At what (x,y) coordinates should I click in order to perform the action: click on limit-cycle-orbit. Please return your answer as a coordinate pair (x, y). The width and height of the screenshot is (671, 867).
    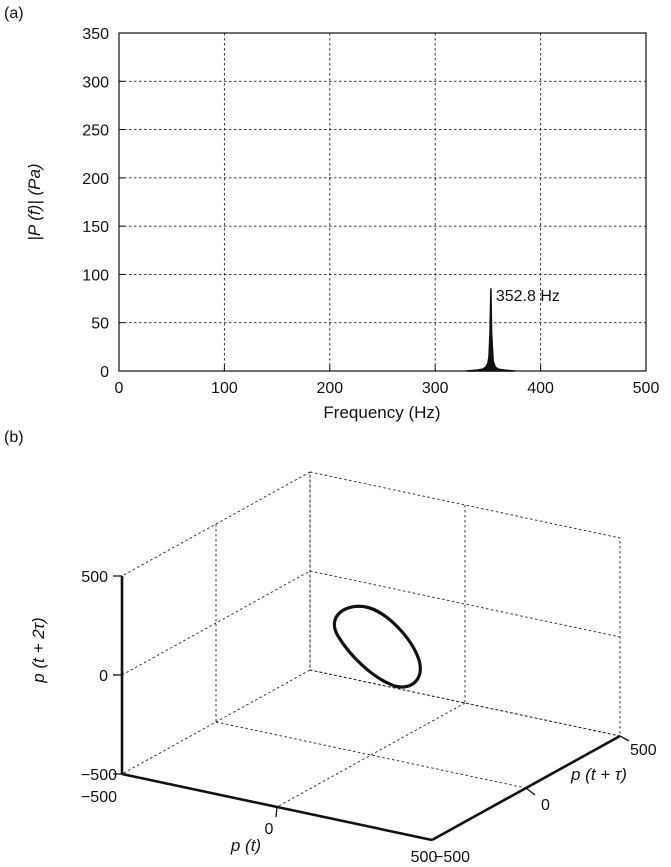
    Looking at the image, I should click on (377, 646).